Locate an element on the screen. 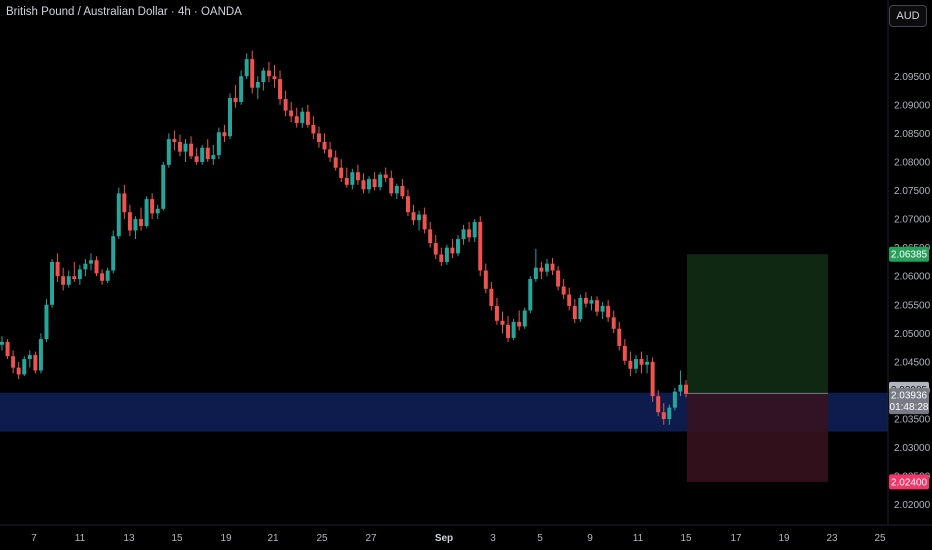 The width and height of the screenshot is (932, 550). target-price-badge: 2.06385 is located at coordinates (909, 254).